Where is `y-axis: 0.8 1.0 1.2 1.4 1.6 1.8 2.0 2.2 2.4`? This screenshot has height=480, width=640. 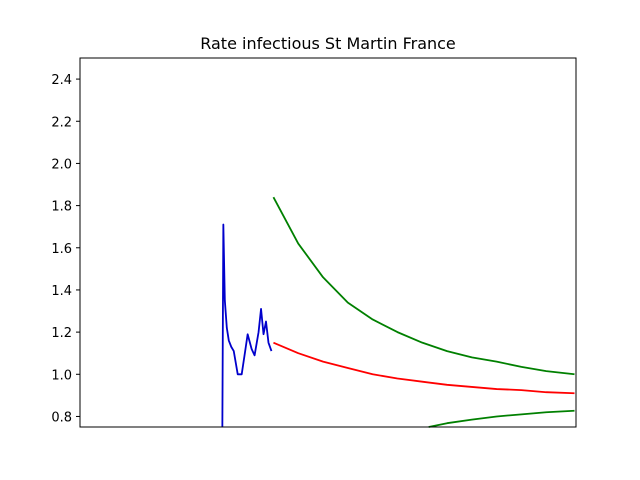 y-axis: 0.8 1.0 1.2 1.4 1.6 1.8 2.0 2.2 2.4 is located at coordinates (65, 249).